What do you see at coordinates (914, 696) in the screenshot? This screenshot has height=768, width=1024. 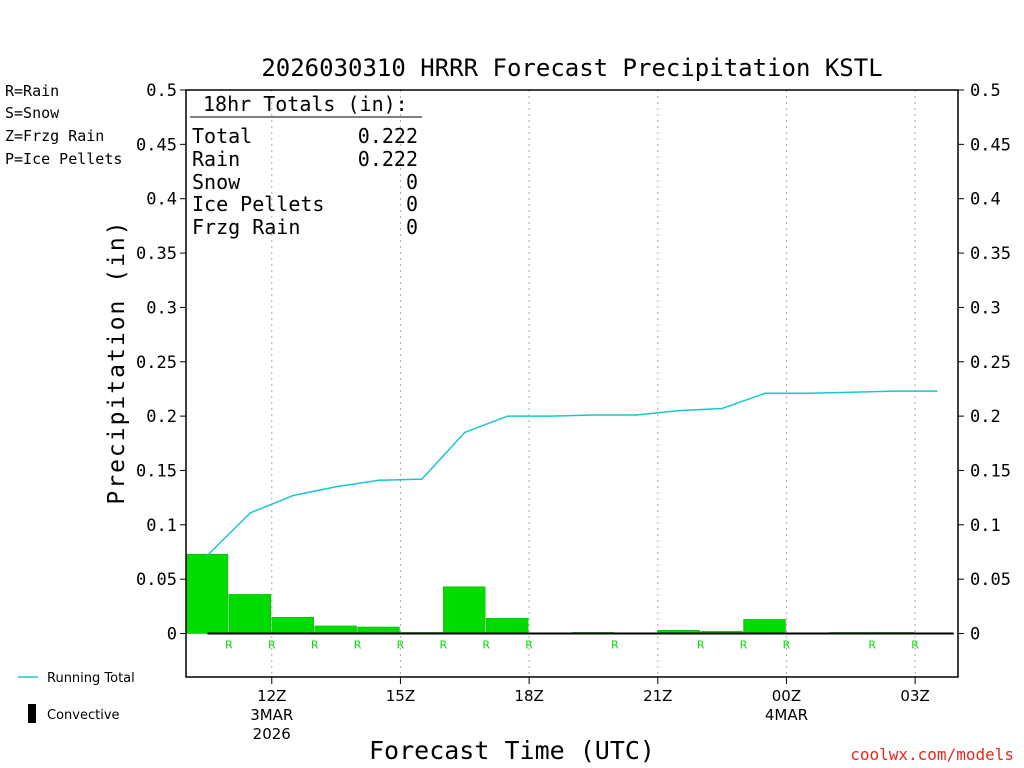 I see `x-tick-label: 03Z` at bounding box center [914, 696].